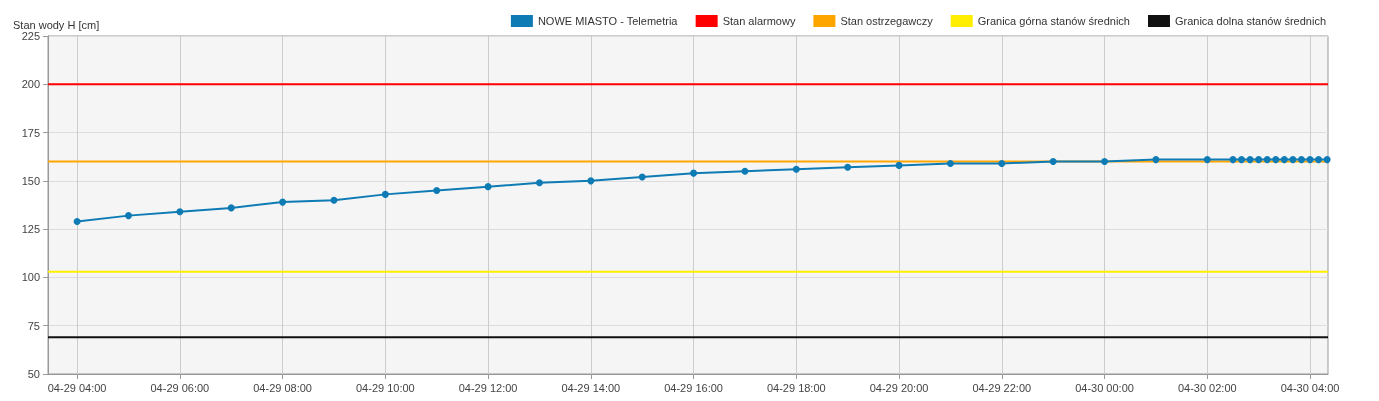  I want to click on x-tick-label: 04-29 18:00, so click(796, 387).